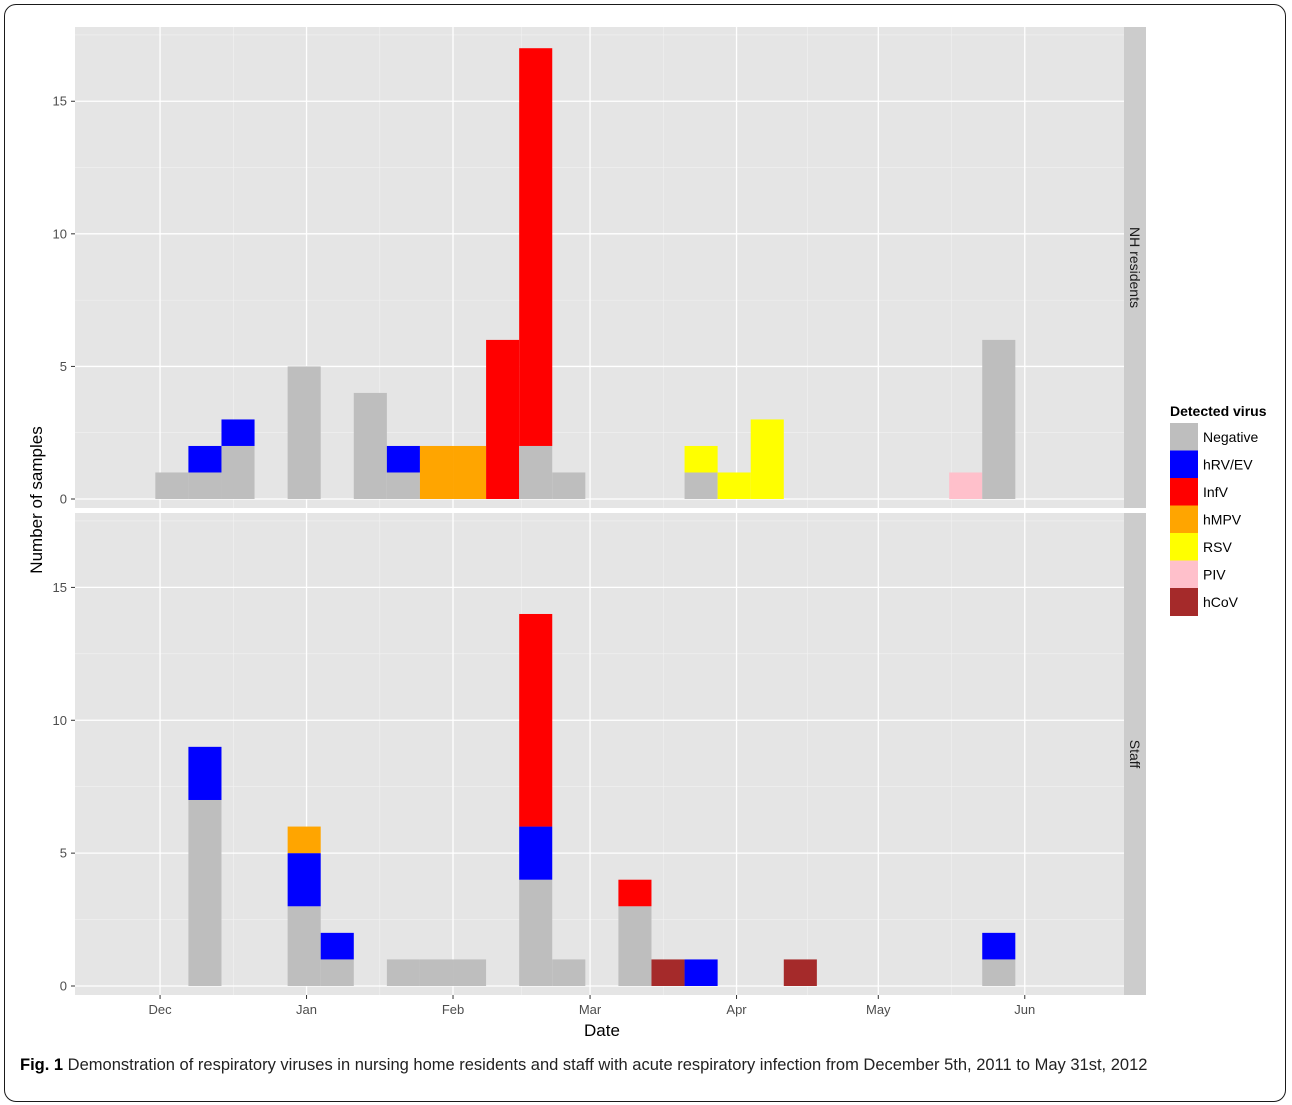  What do you see at coordinates (1217, 547) in the screenshot?
I see `legend-label-rsv: RSV` at bounding box center [1217, 547].